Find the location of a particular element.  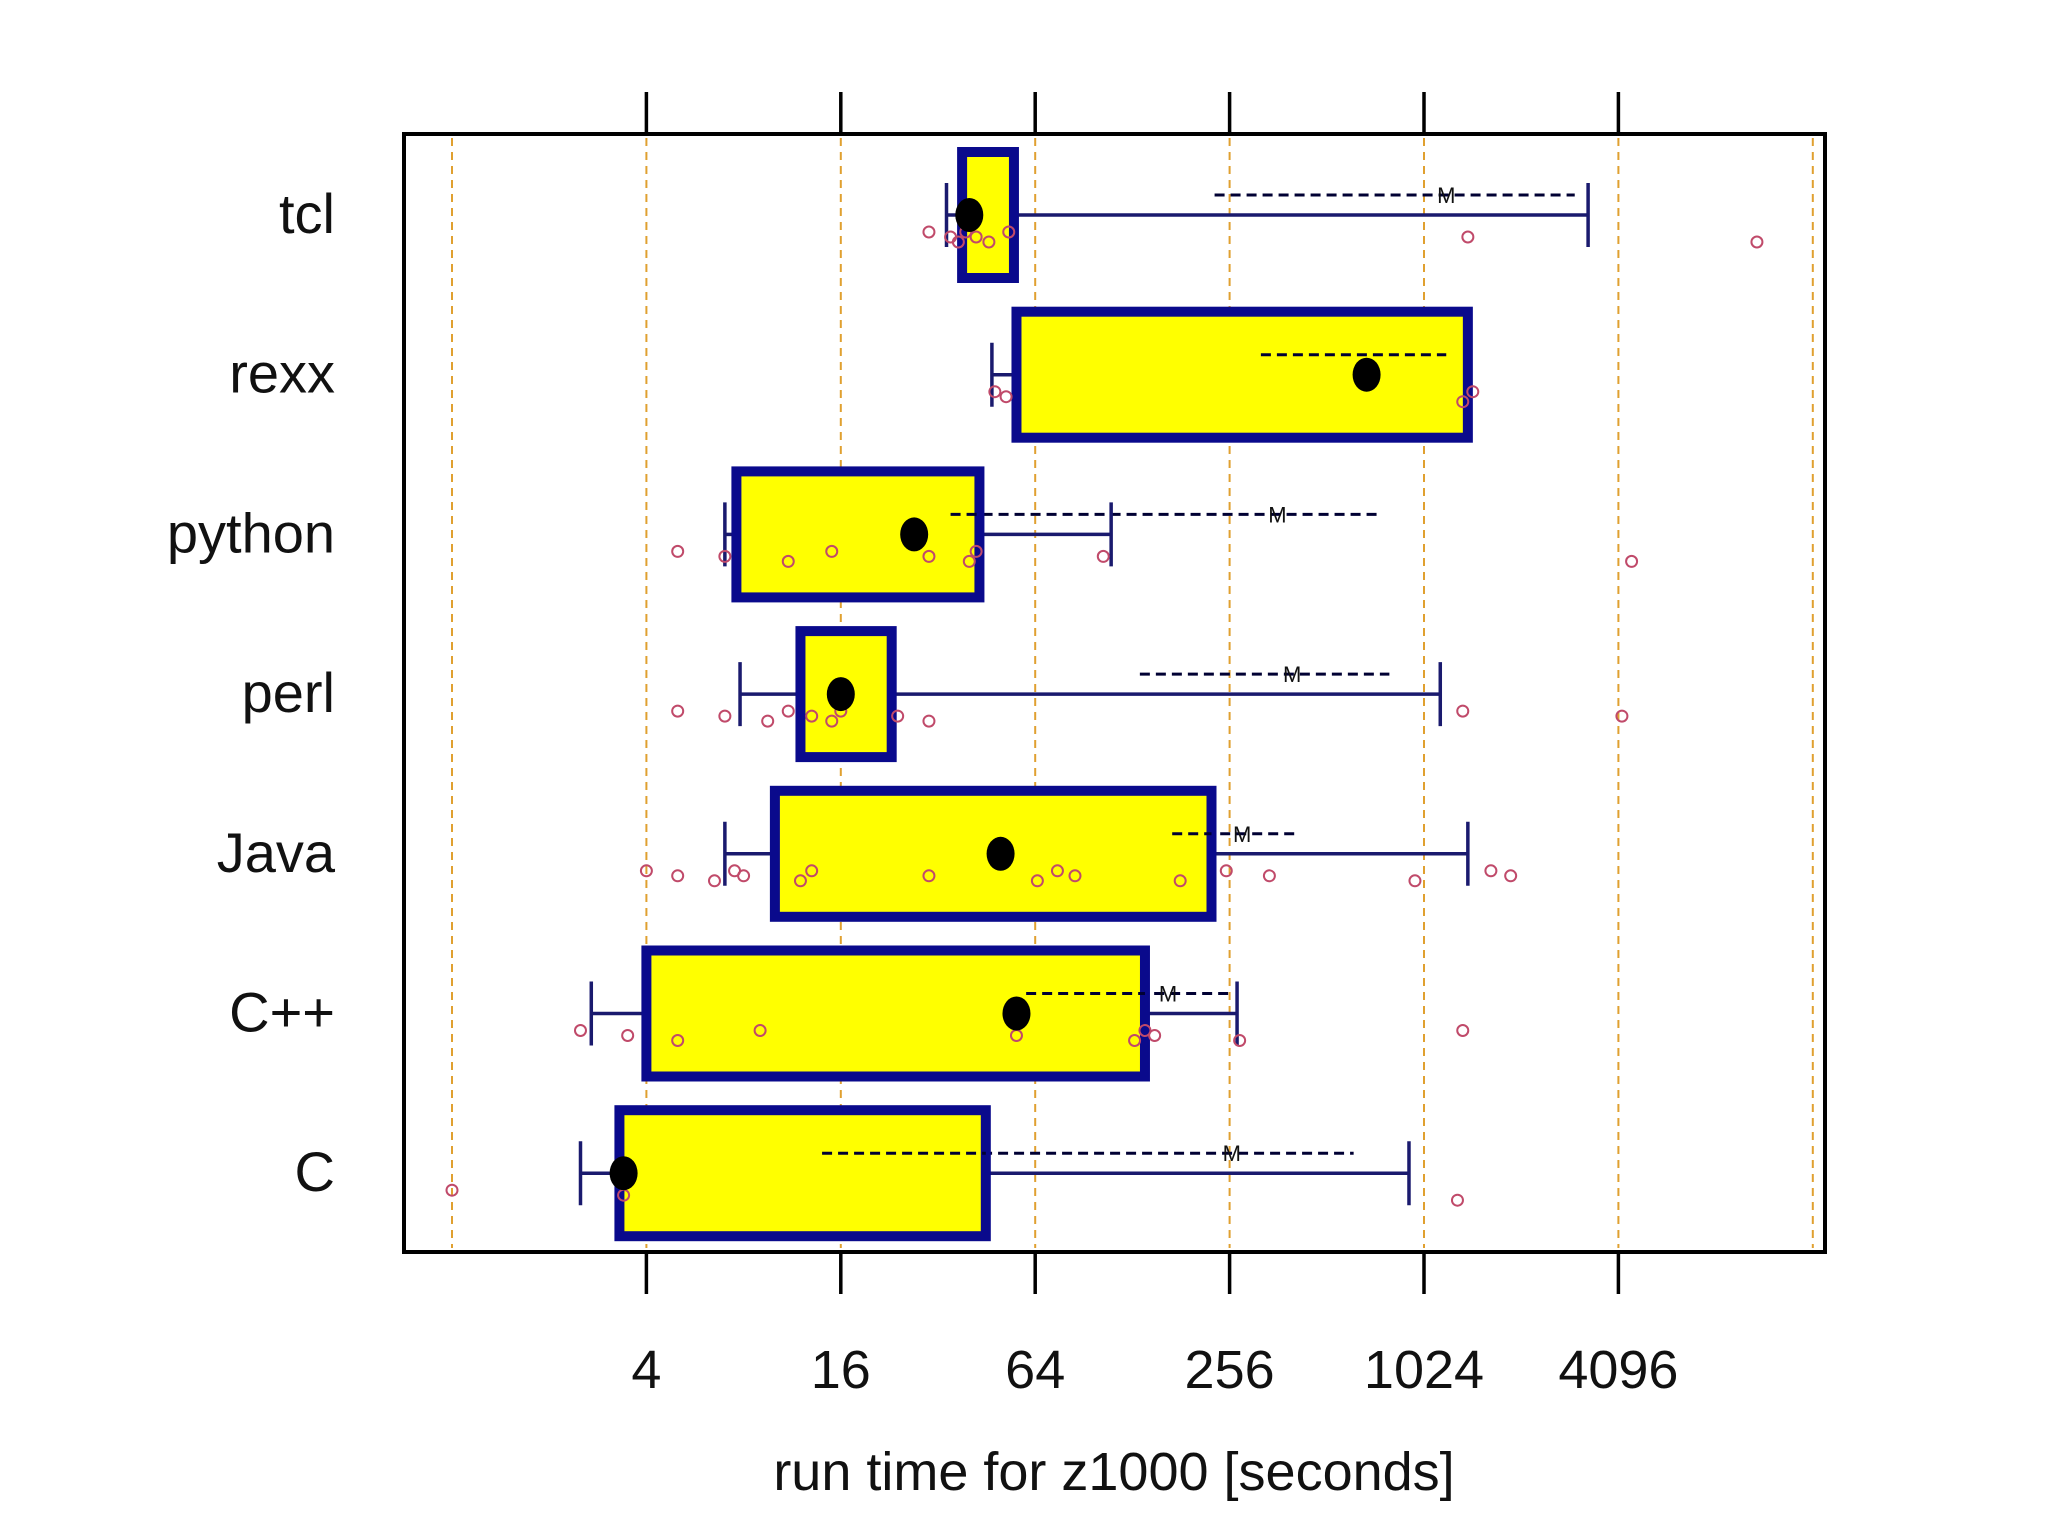

box-group-python: M is located at coordinates (1155, 534).